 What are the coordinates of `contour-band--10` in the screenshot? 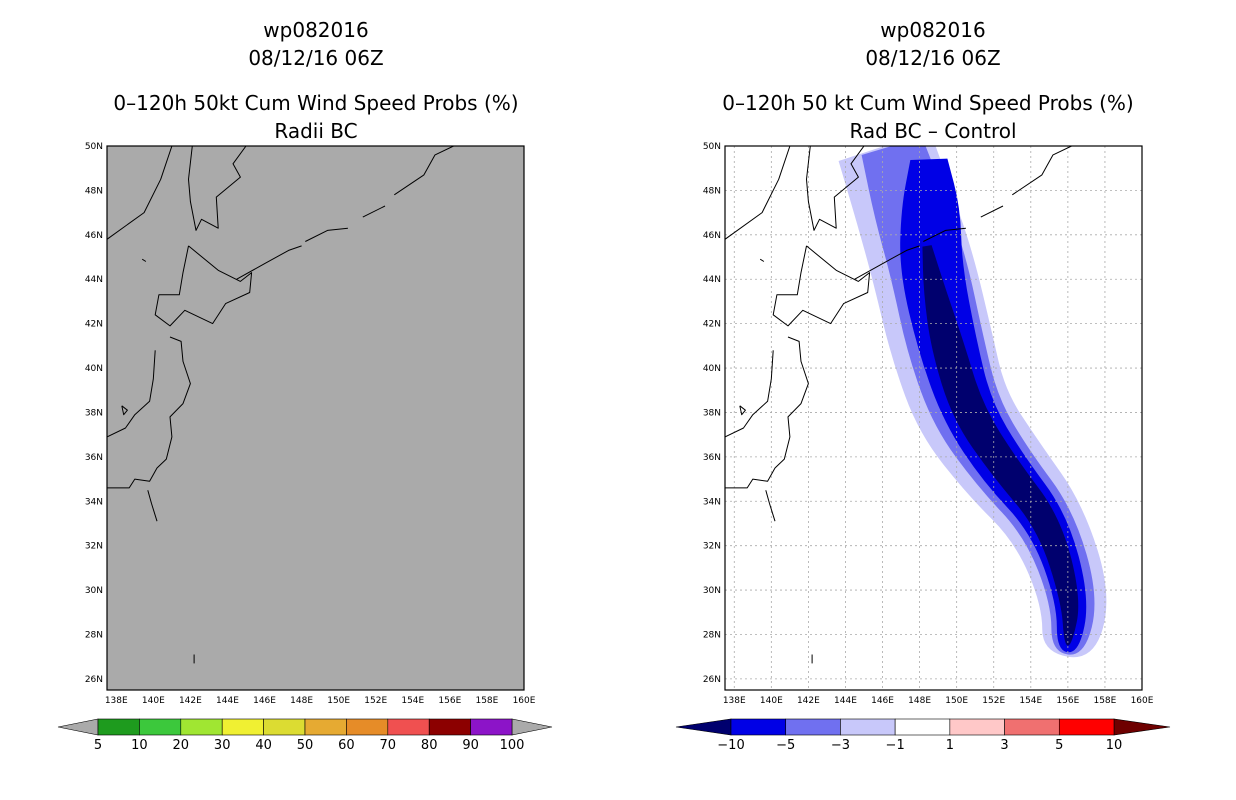 It's located at (1000, 445).